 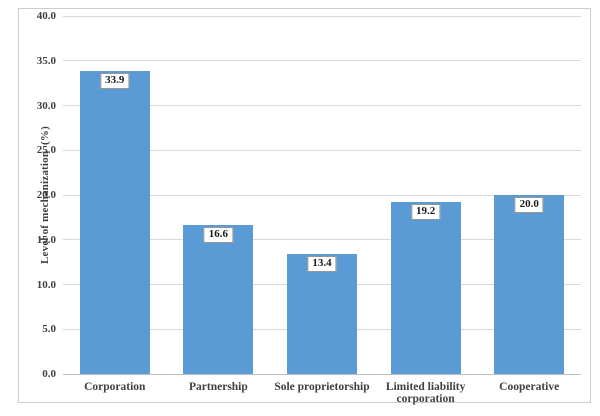 I want to click on y-tick-label: 5.0, so click(x=49, y=329).